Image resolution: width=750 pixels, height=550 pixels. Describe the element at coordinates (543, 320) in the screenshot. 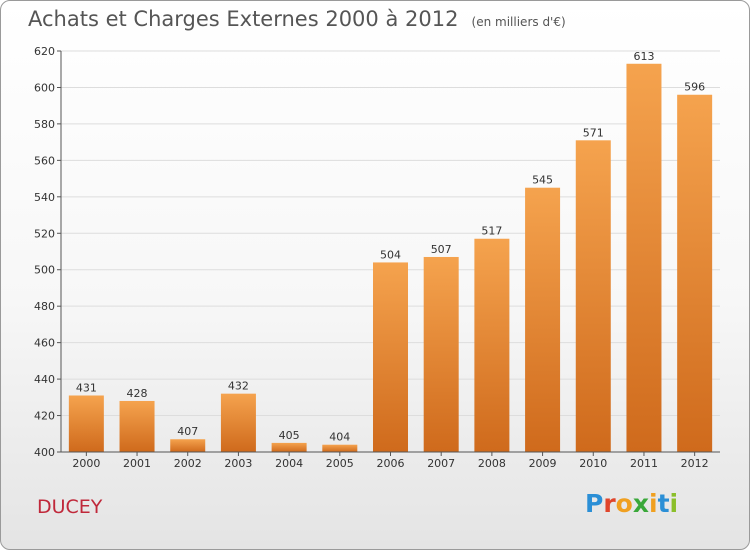

I see `bar-2009` at that location.